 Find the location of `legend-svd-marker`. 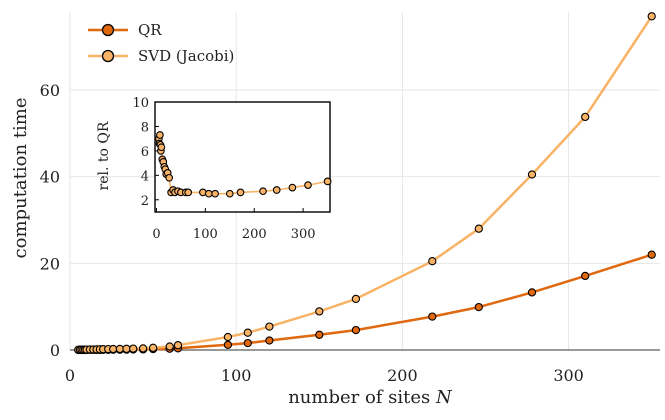

legend-svd-marker is located at coordinates (108, 56).